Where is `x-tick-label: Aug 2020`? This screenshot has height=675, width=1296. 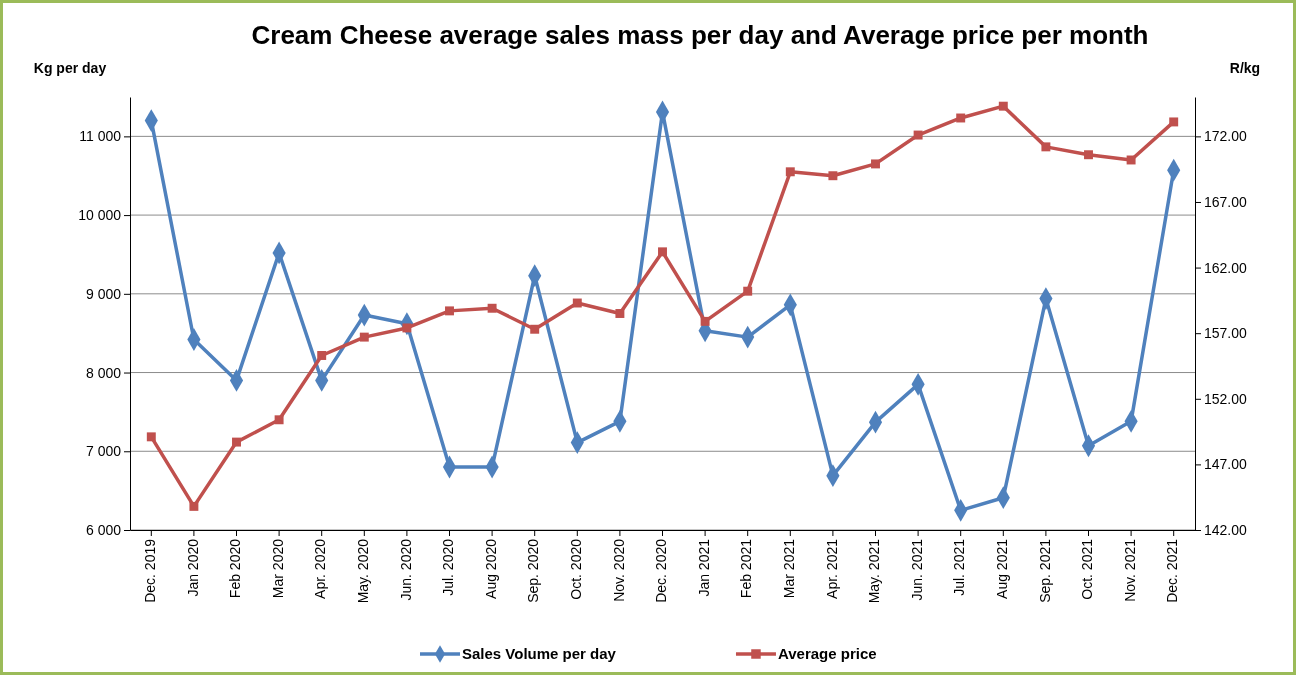
x-tick-label: Aug 2020 is located at coordinates (490, 568).